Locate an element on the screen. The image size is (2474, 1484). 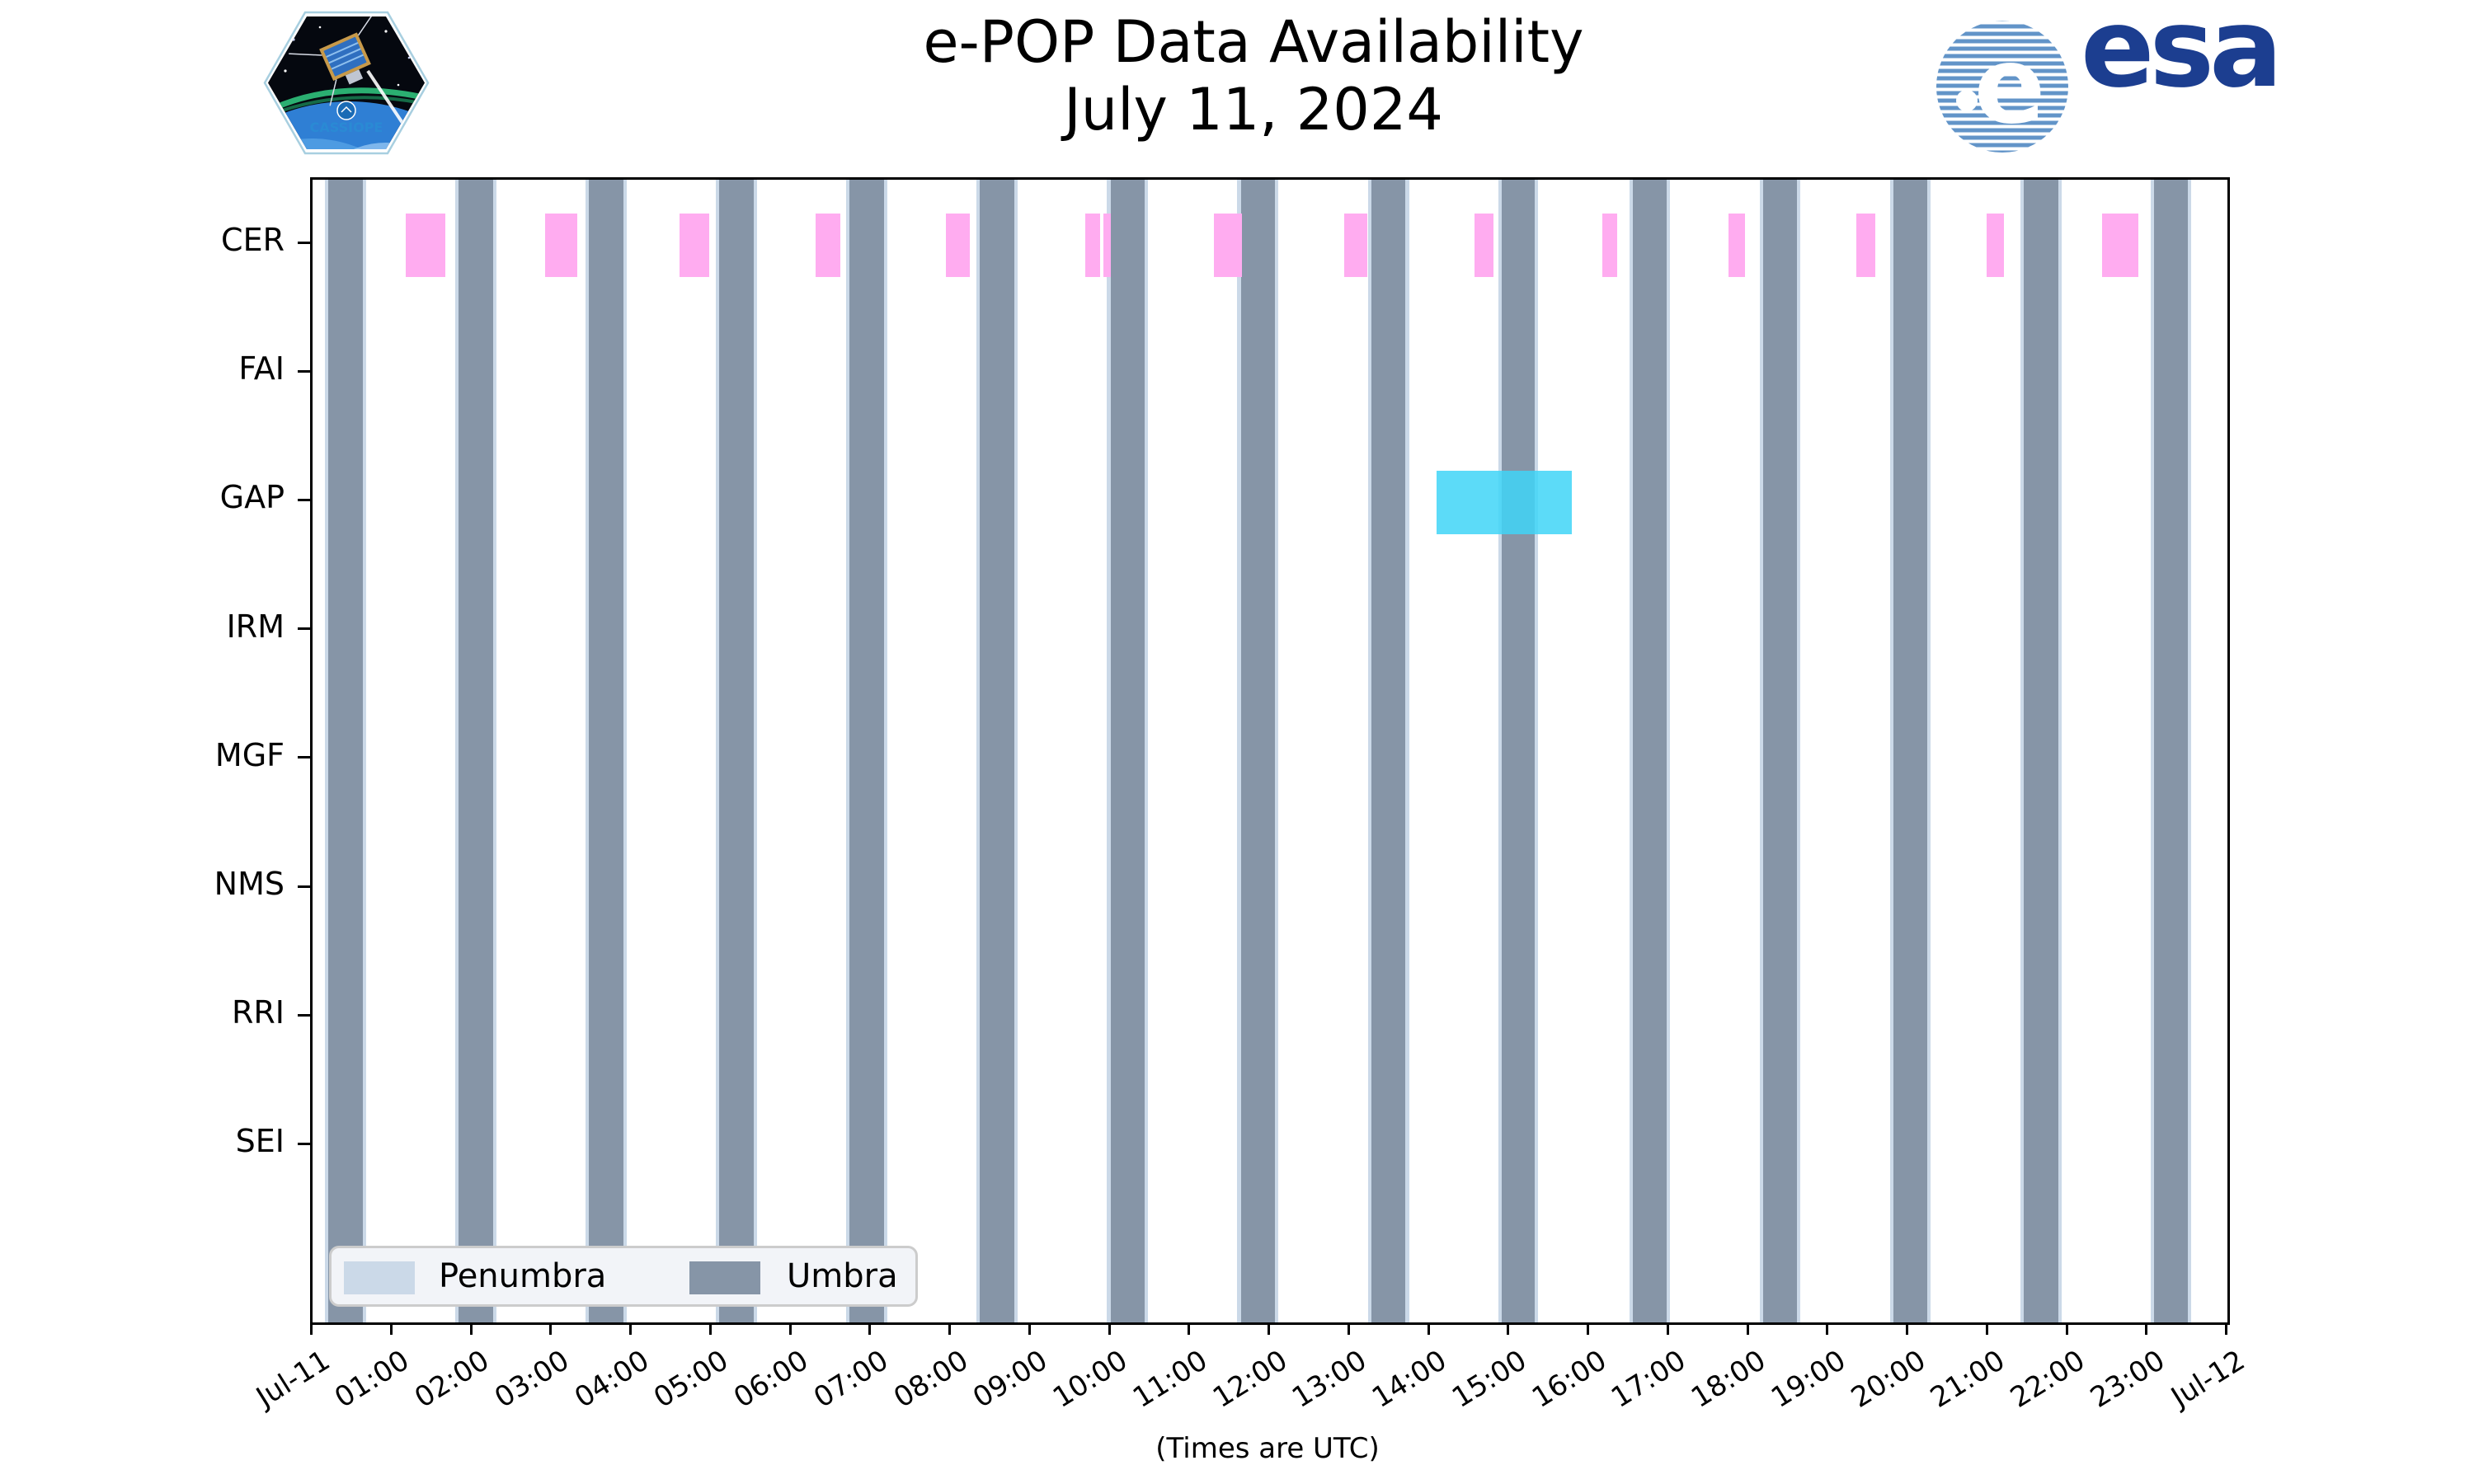
y-tick-label-cer: CER is located at coordinates (253, 240).